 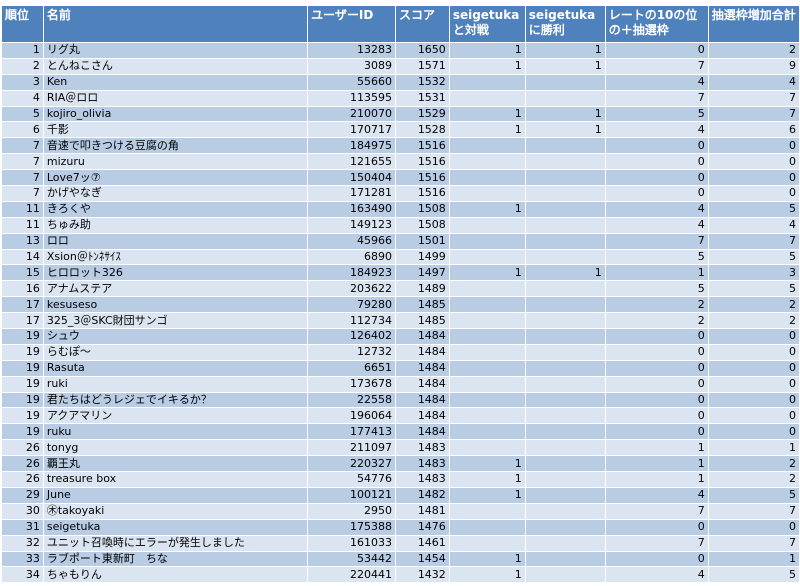 What do you see at coordinates (175, 162) in the screenshot?
I see `cell-name: mizuru` at bounding box center [175, 162].